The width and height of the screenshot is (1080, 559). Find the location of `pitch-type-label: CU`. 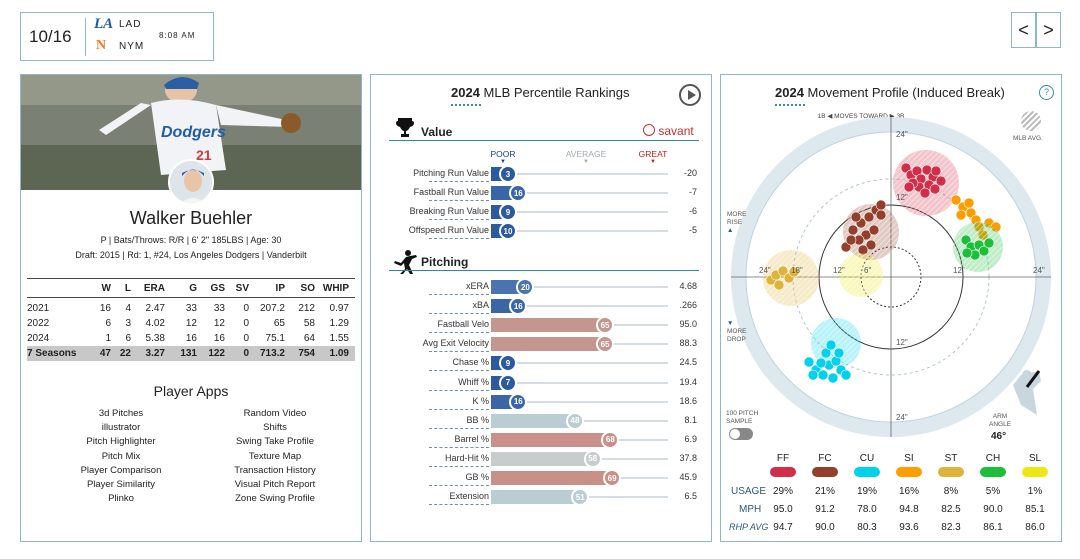

pitch-type-label: CU is located at coordinates (867, 458).